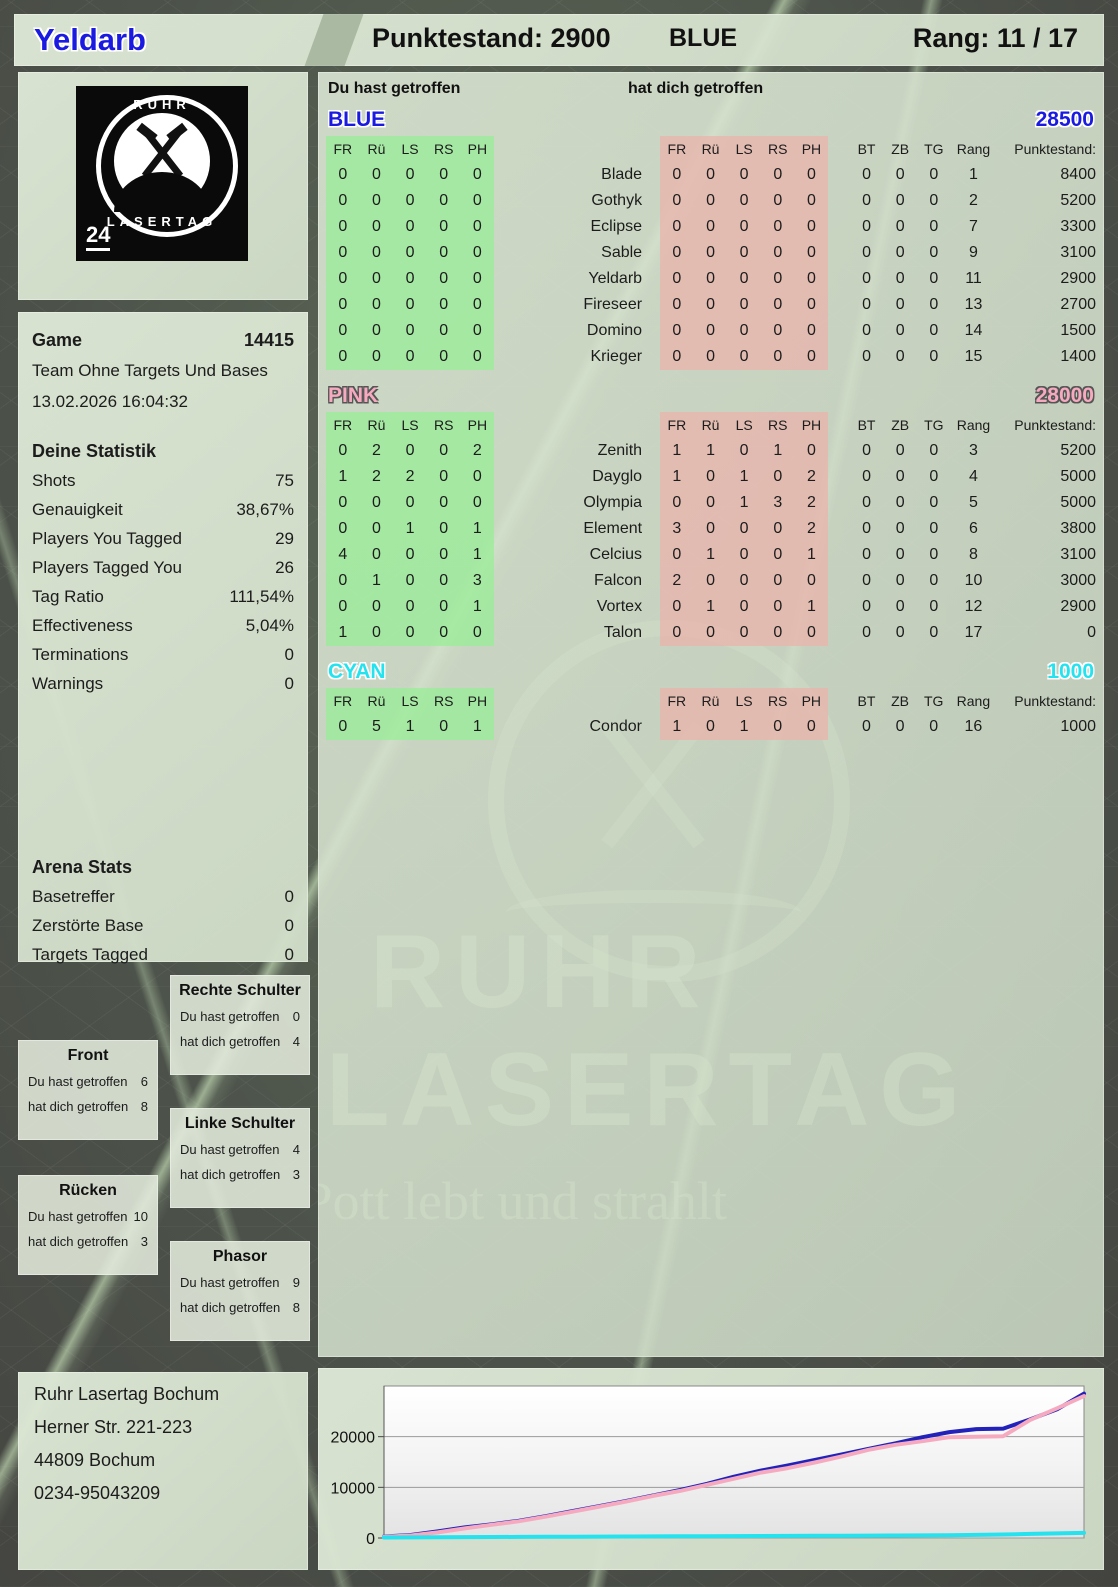 The image size is (1118, 1587). Describe the element at coordinates (353, 1438) in the screenshot. I see `chart-ytick-label: 20000` at that location.